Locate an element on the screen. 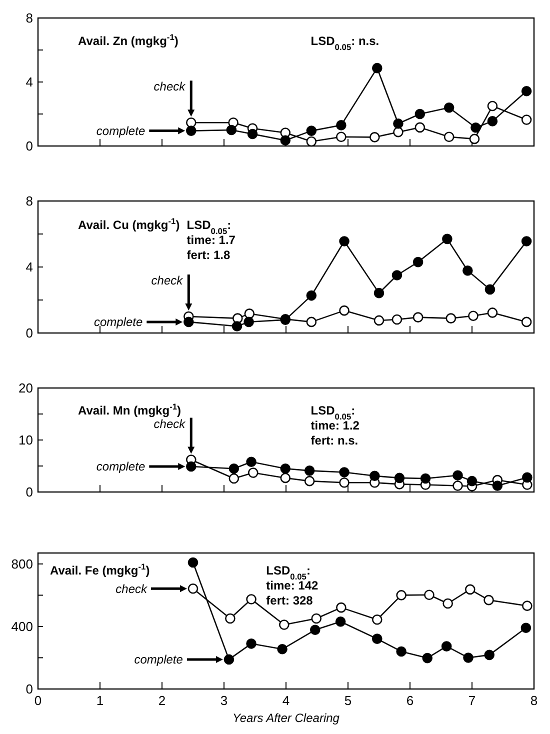 The height and width of the screenshot is (734, 550). y-tick-label: 20 is located at coordinates (25, 388).